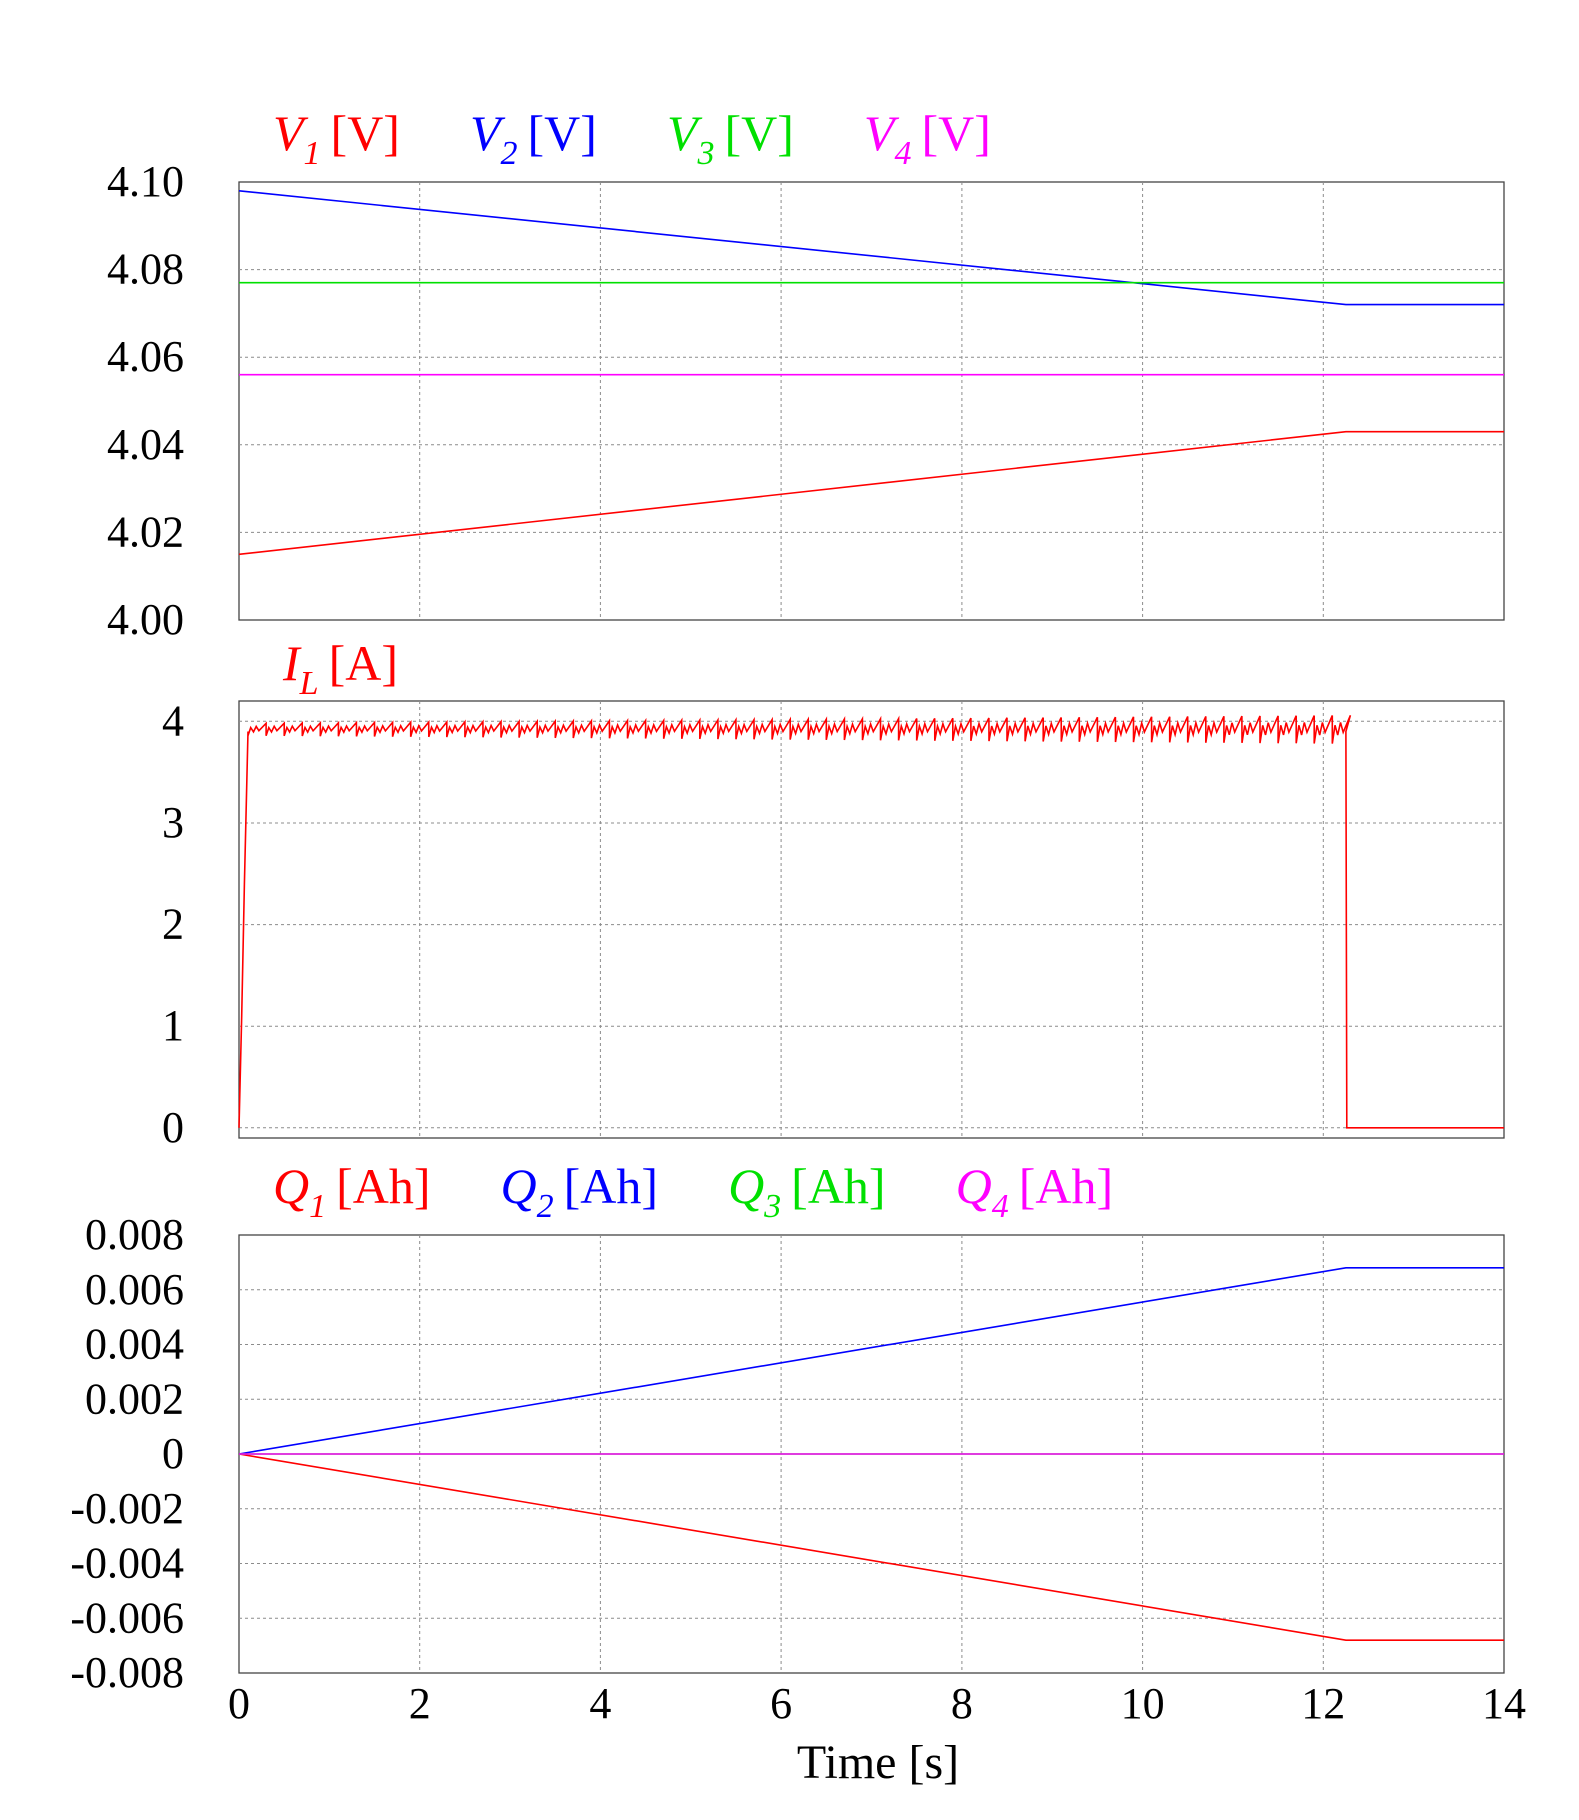 This screenshot has height=1820, width=1579. What do you see at coordinates (1143, 1703) in the screenshot?
I see `x-tick-label: 10` at bounding box center [1143, 1703].